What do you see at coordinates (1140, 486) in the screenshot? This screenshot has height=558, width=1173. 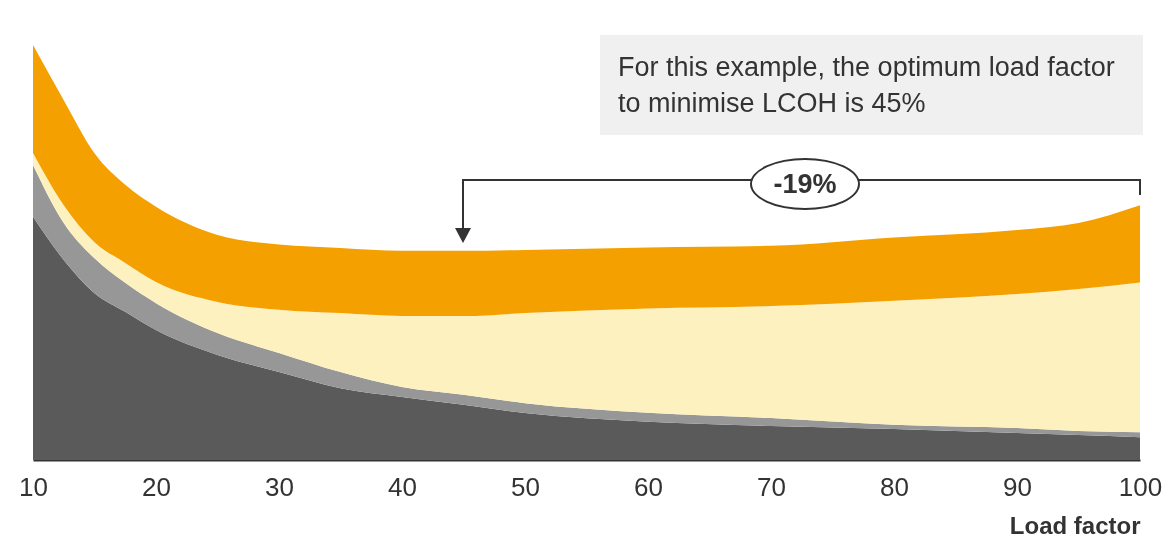 I see `x-tick-label: 100` at bounding box center [1140, 486].